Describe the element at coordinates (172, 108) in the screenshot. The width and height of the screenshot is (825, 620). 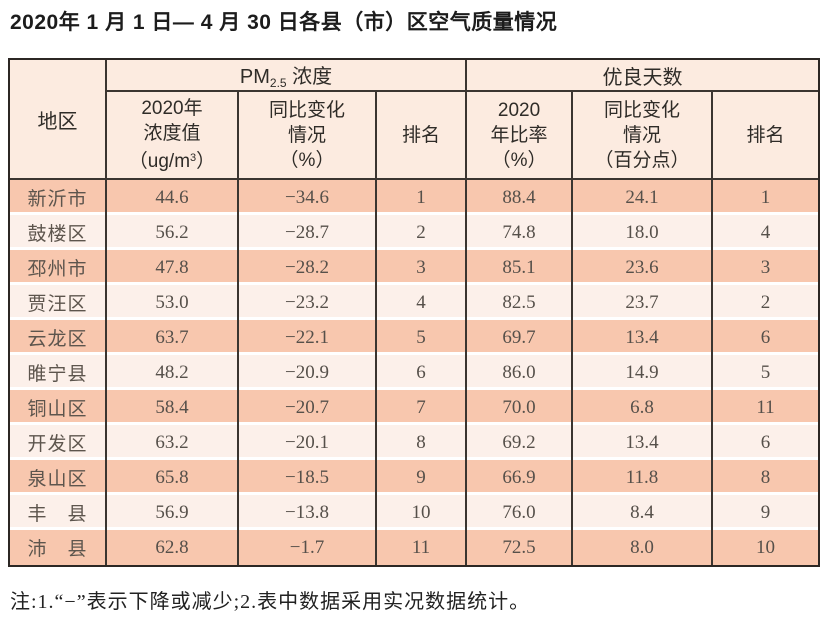
I see `header-pm-value-line1: 2020年` at that location.